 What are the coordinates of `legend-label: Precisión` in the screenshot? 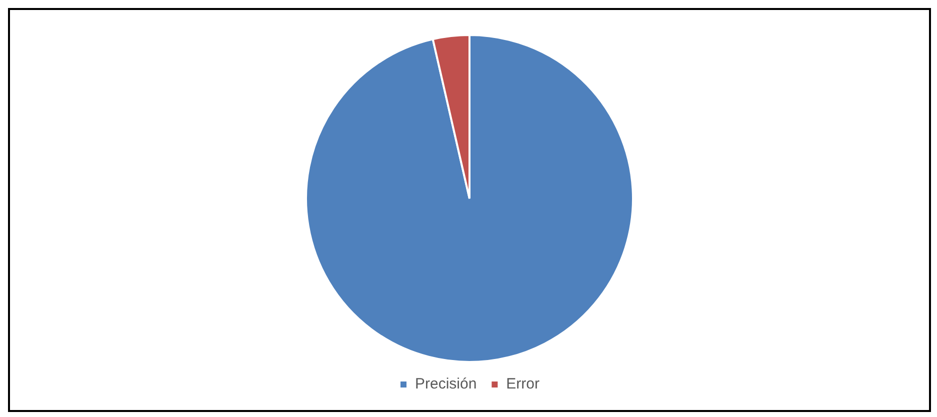 It's located at (445, 384).